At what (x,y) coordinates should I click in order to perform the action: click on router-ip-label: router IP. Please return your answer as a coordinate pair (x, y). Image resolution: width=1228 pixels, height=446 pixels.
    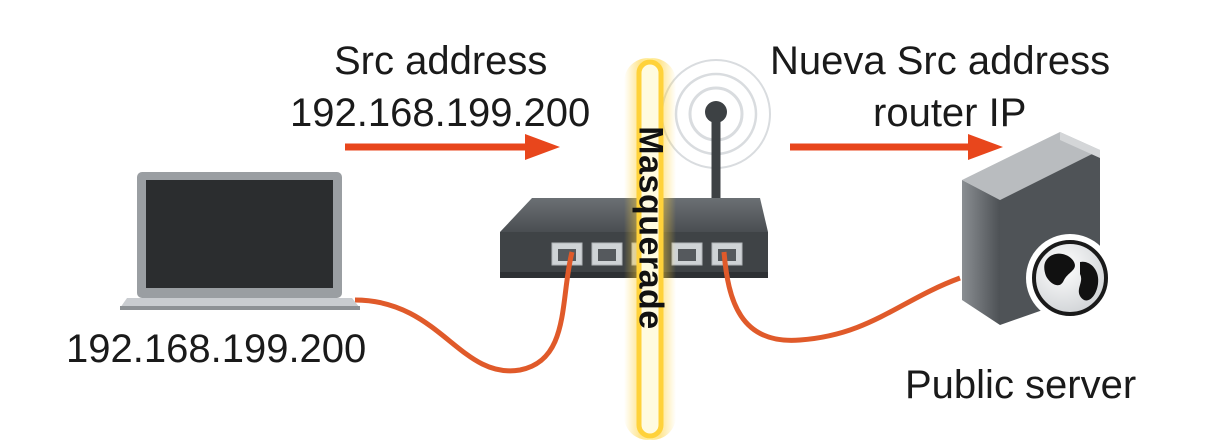
    Looking at the image, I should click on (950, 113).